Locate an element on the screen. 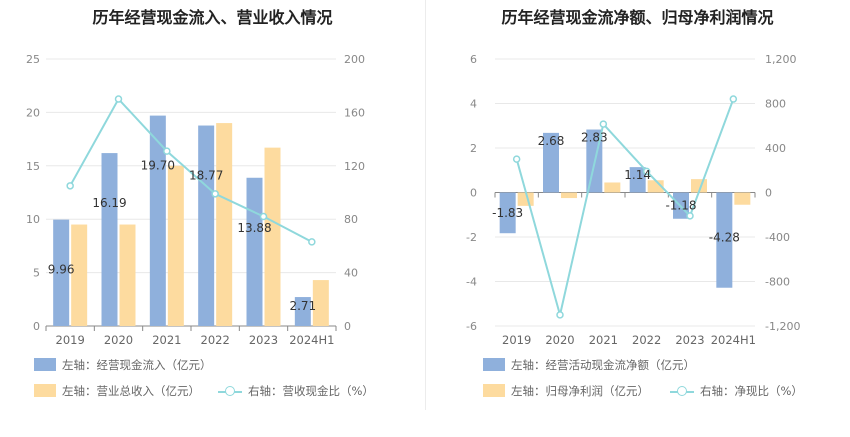 This screenshot has width=850, height=437. bar-data-label: 16.19 is located at coordinates (109, 203).